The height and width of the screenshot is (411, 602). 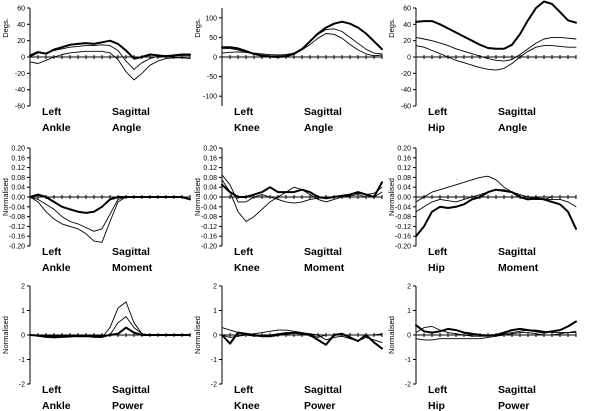 What do you see at coordinates (213, 38) in the screenshot?
I see `y-tick-label: 50` at bounding box center [213, 38].